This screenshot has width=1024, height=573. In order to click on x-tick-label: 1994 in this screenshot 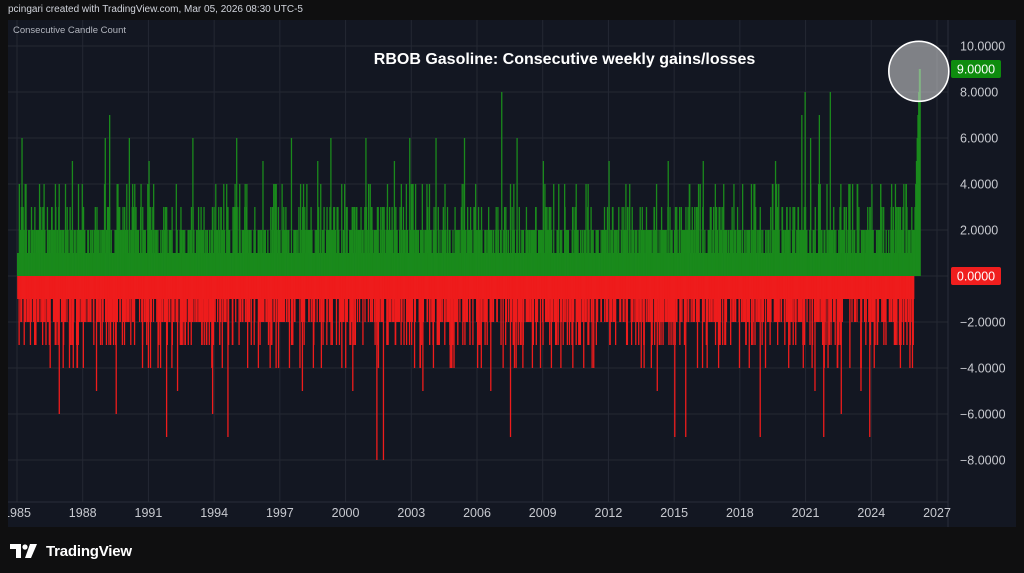, I will do `click(214, 513)`.